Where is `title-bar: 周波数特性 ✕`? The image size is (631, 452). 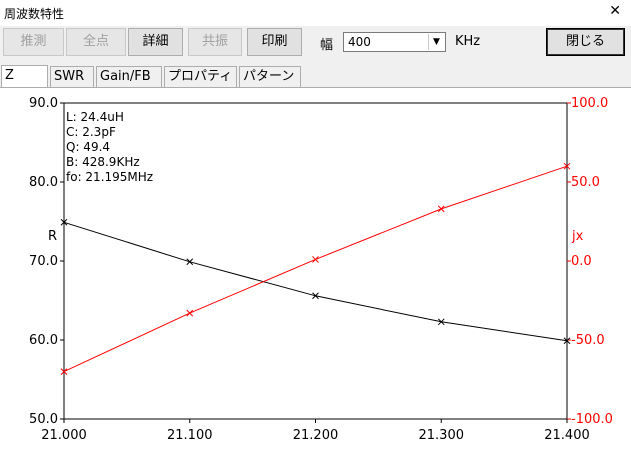
title-bar: 周波数特性 ✕ is located at coordinates (315, 13).